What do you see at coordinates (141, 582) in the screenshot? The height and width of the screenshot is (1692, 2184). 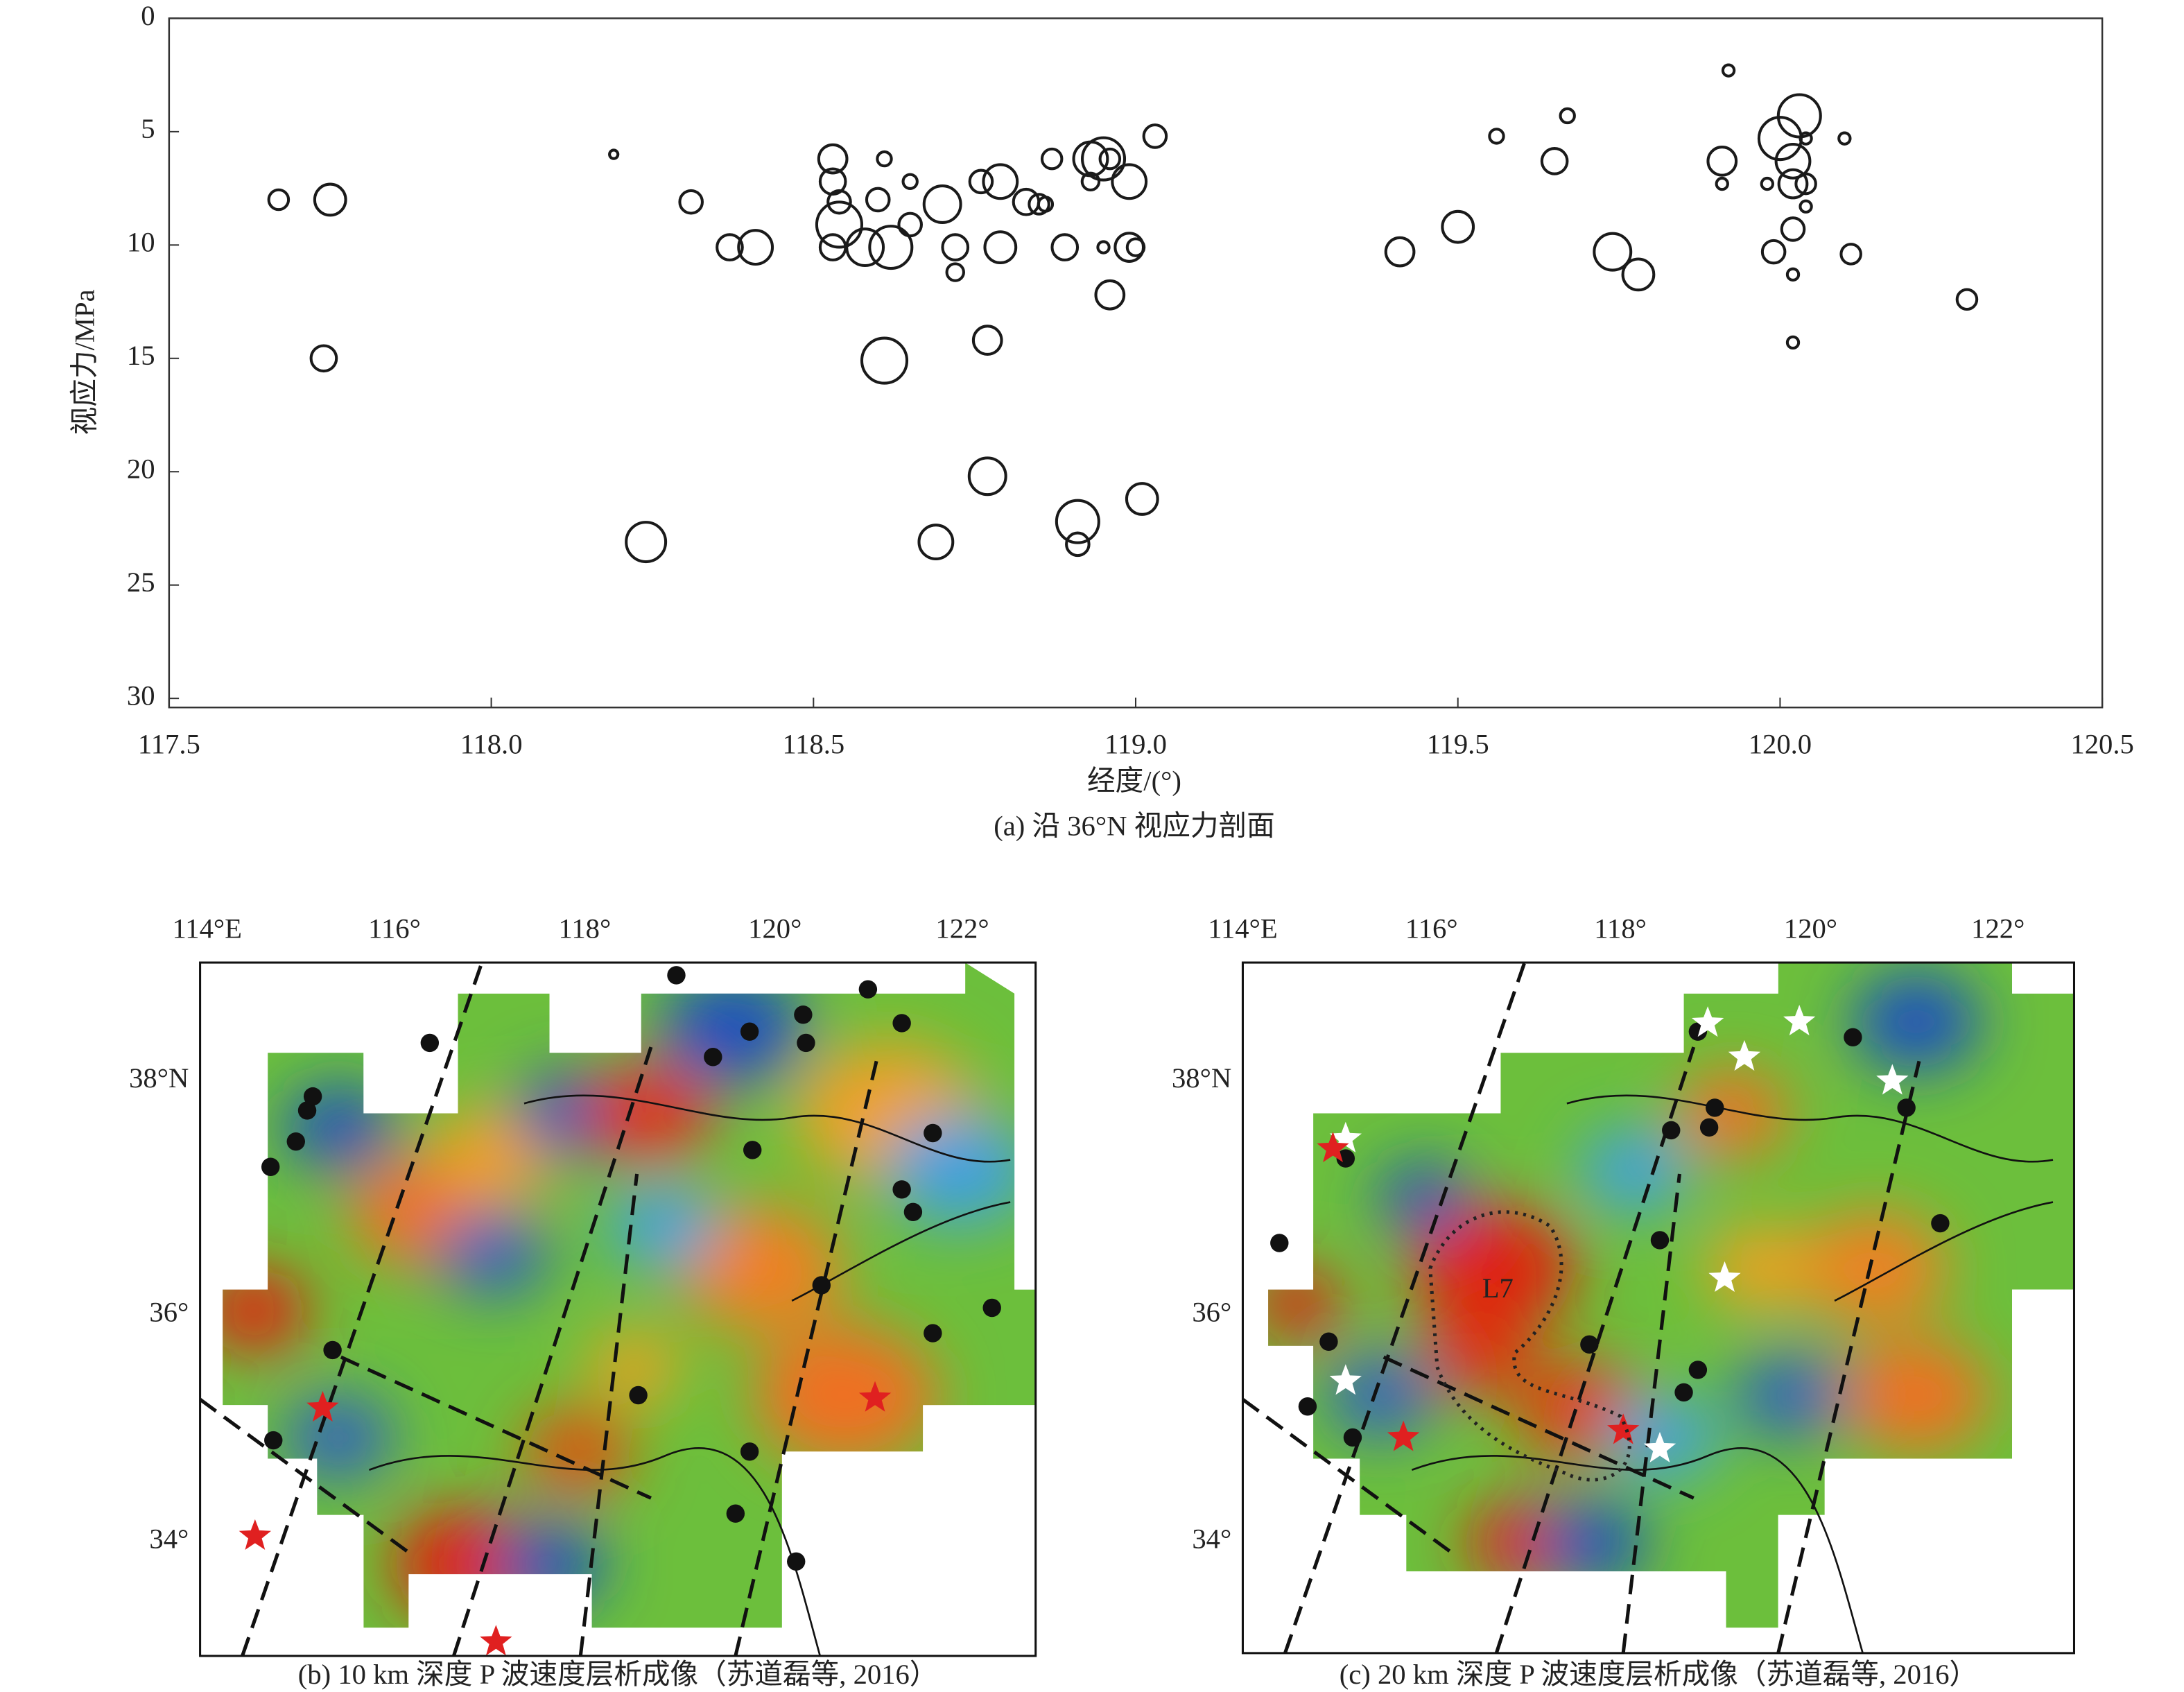 I see `y-tick-label: 25` at bounding box center [141, 582].